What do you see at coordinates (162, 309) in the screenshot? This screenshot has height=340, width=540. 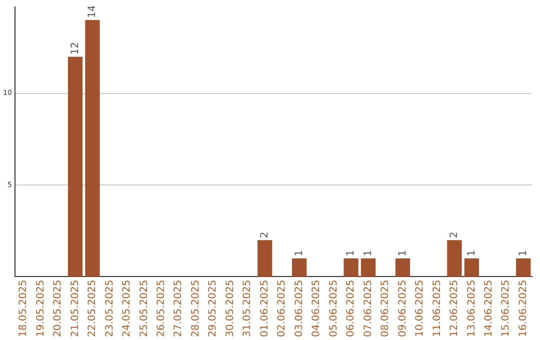 I see `x-tick-label: 26.05.2025` at bounding box center [162, 309].